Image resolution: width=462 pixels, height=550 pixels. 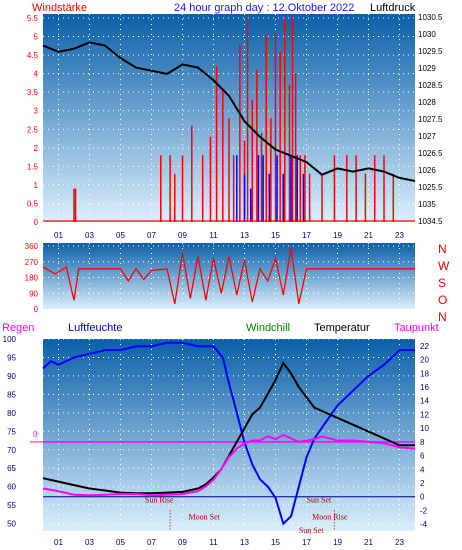 I want to click on wind-tick-label: 3.5, so click(x=33, y=92).